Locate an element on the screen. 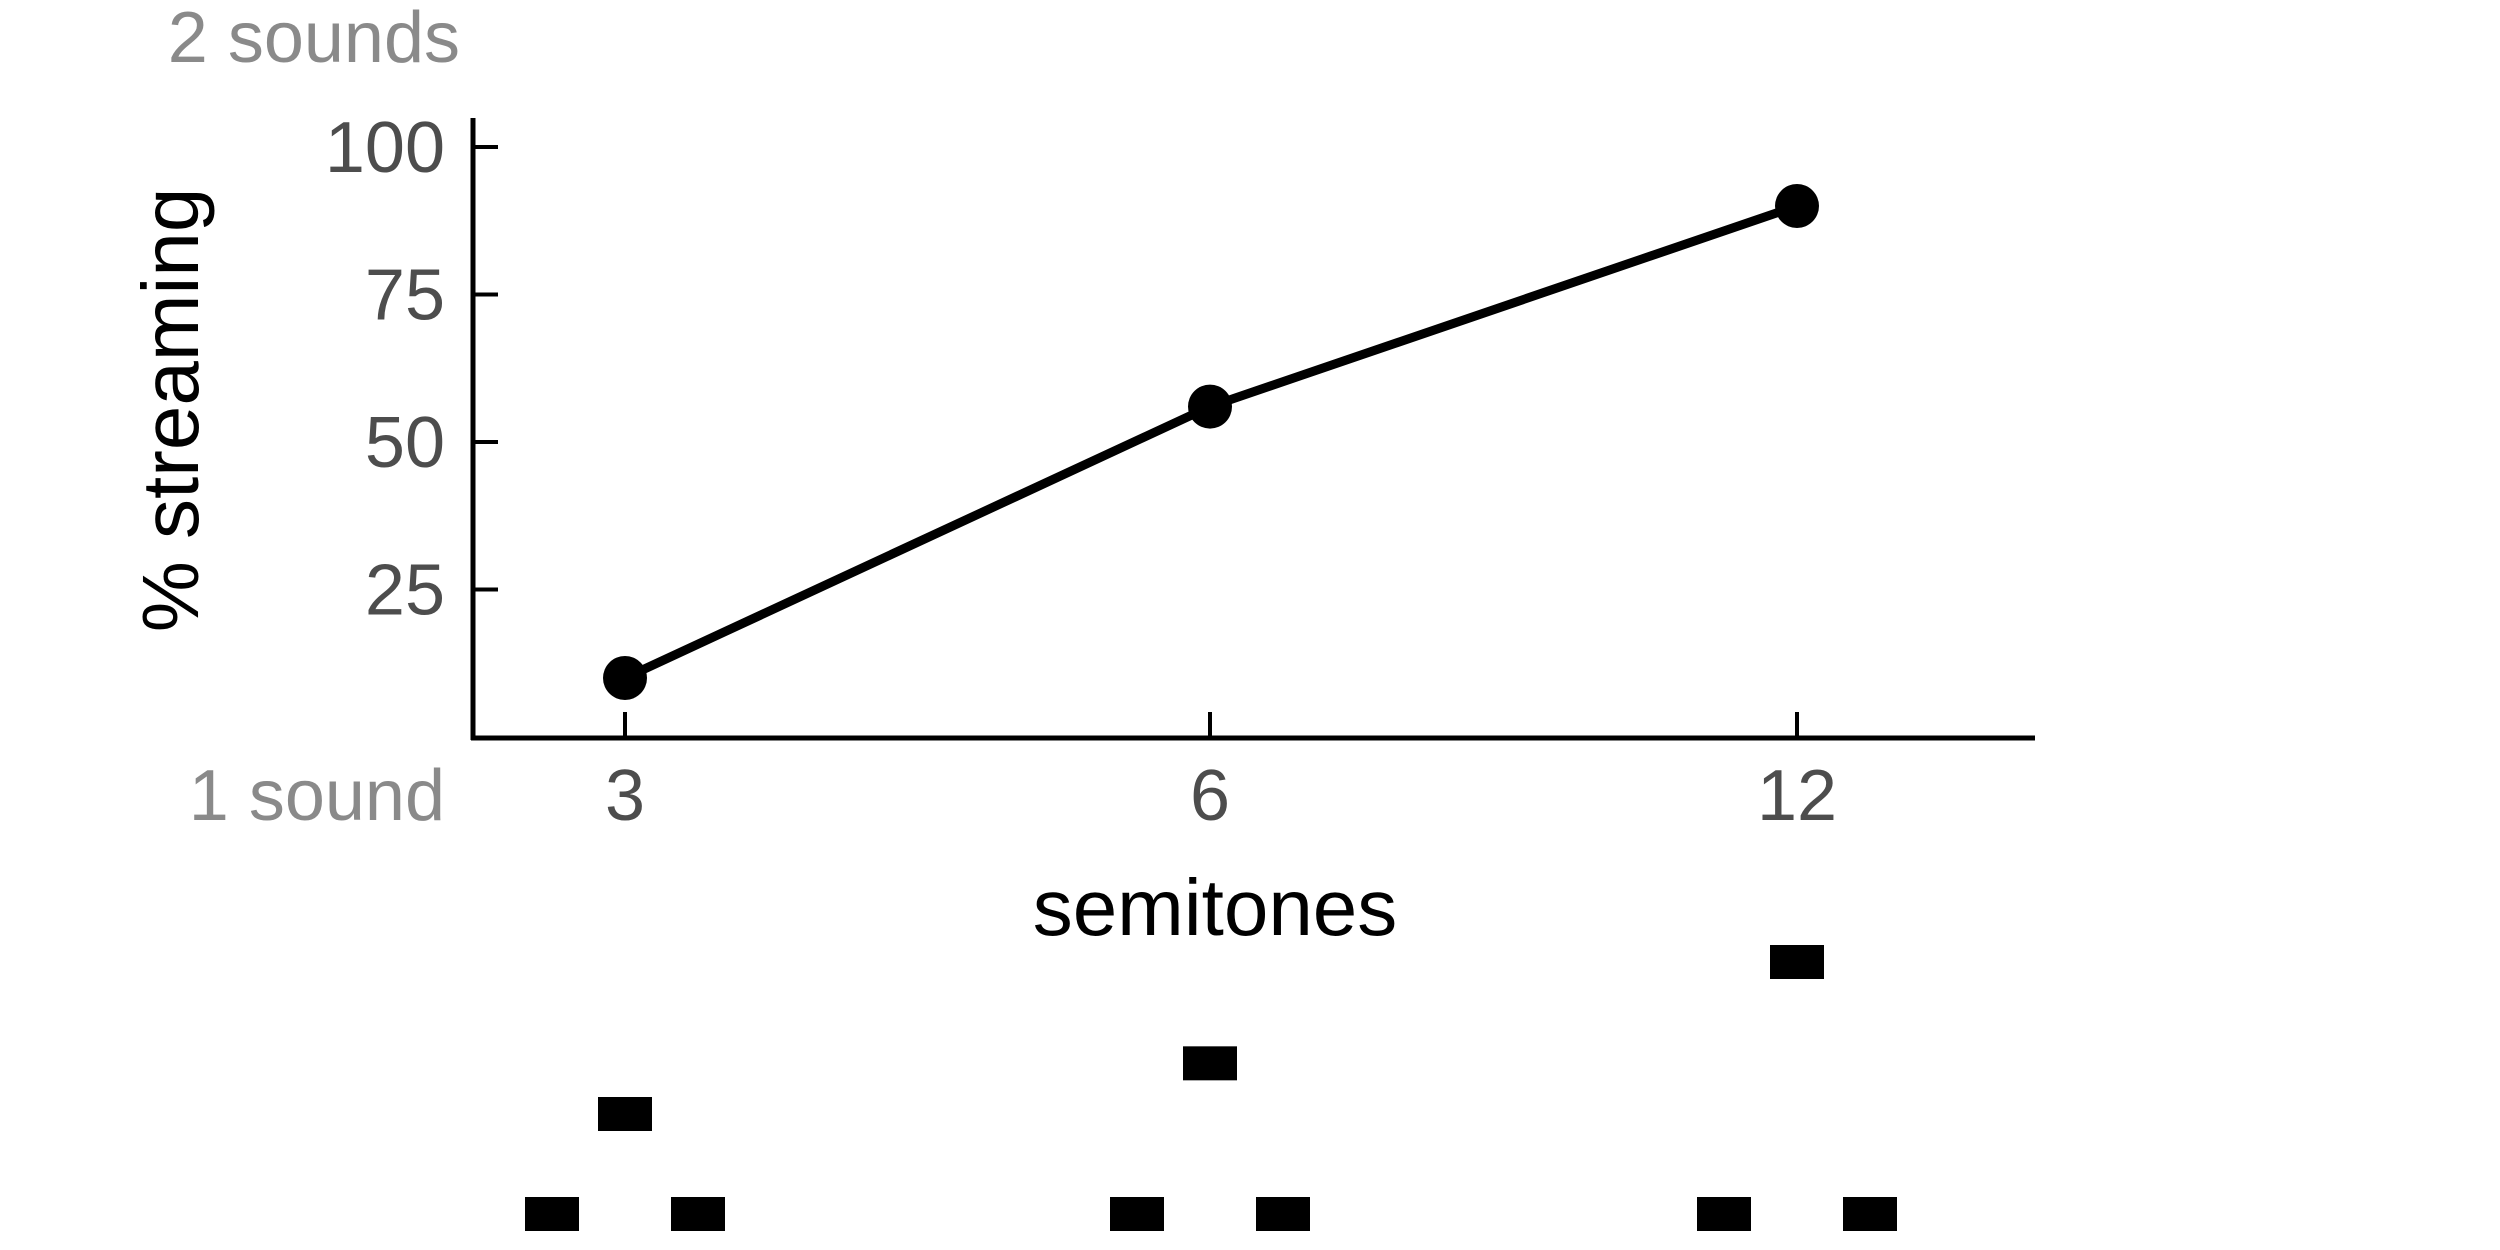 The width and height of the screenshot is (2500, 1250). y-tick-label-50: 50 is located at coordinates (405, 443).